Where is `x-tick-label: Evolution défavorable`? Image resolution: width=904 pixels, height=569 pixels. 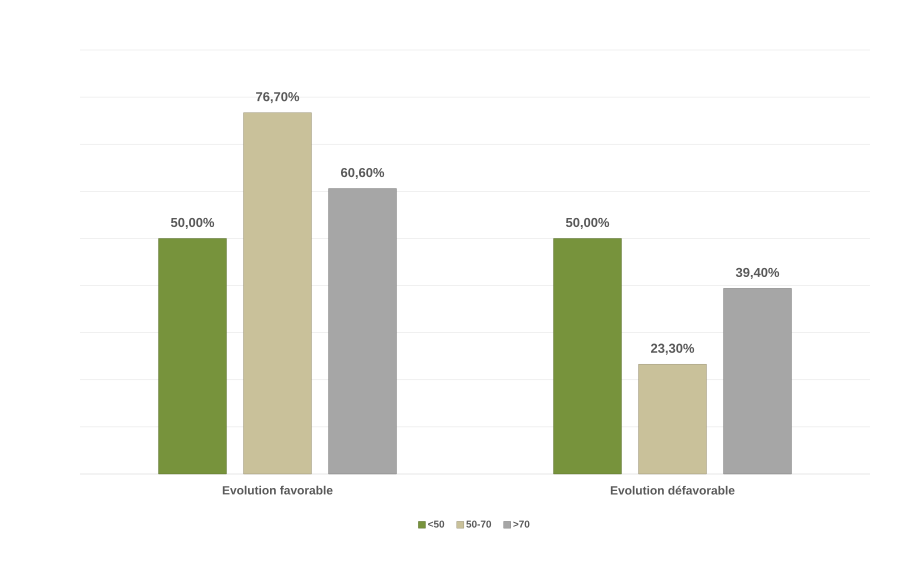
x-tick-label: Evolution défavorable is located at coordinates (672, 490).